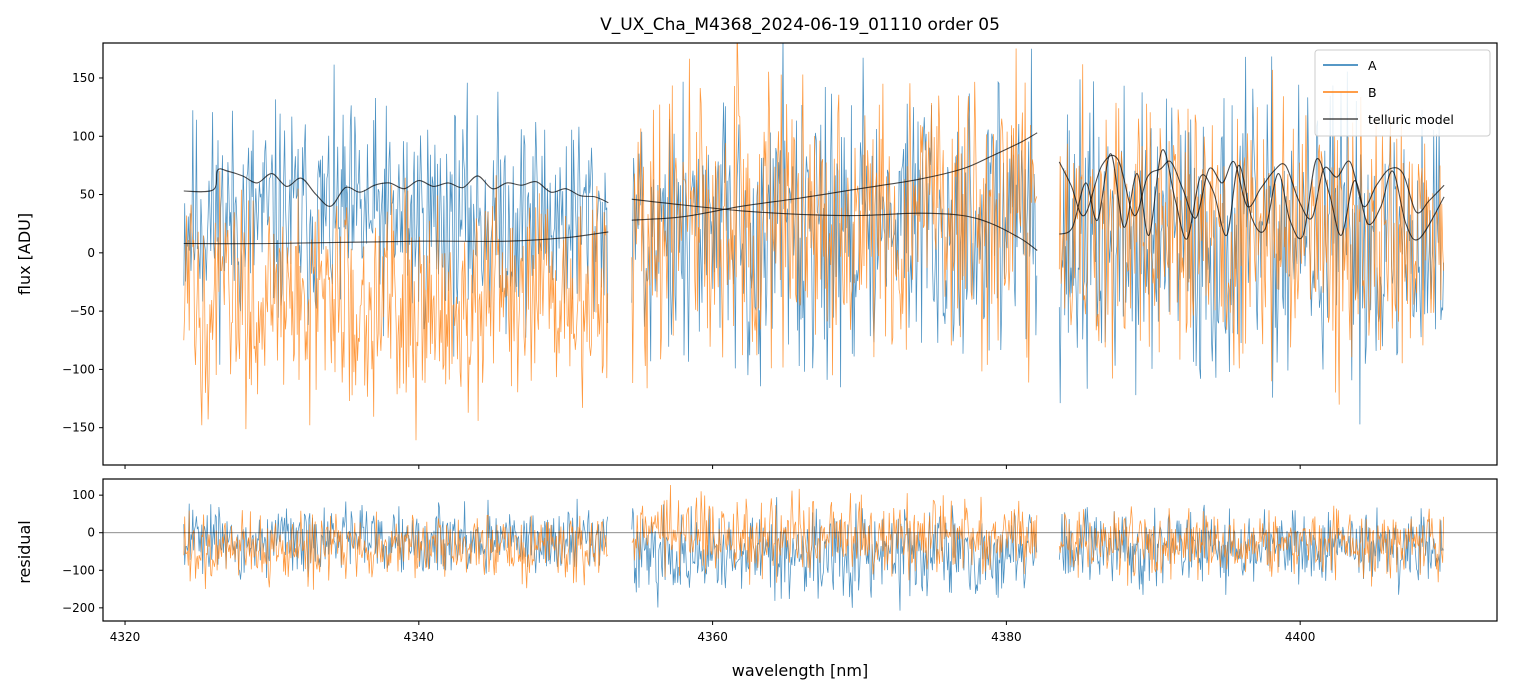  I want to click on flux-y-tick-label: 150, so click(83, 78).